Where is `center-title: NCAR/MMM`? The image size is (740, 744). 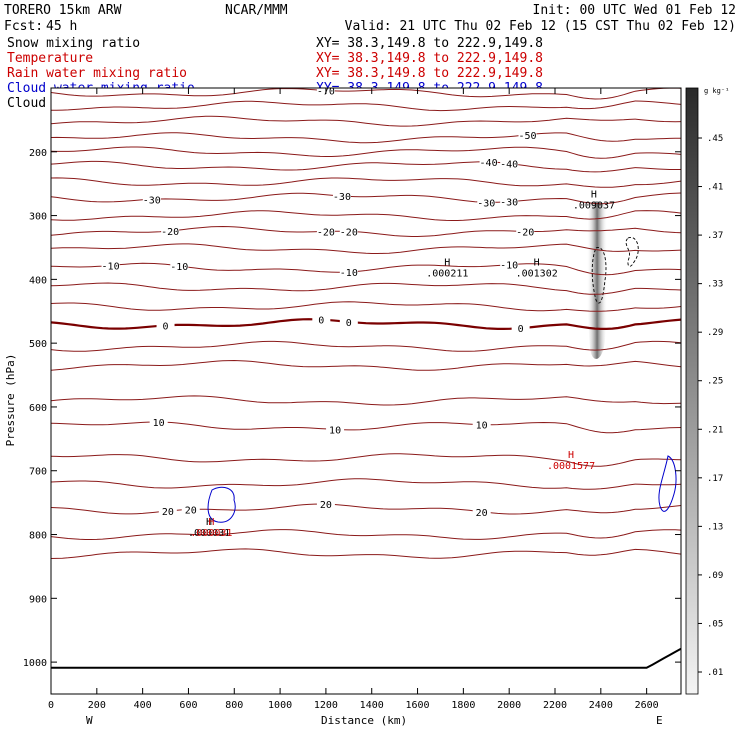 center-title: NCAR/MMM is located at coordinates (256, 10).